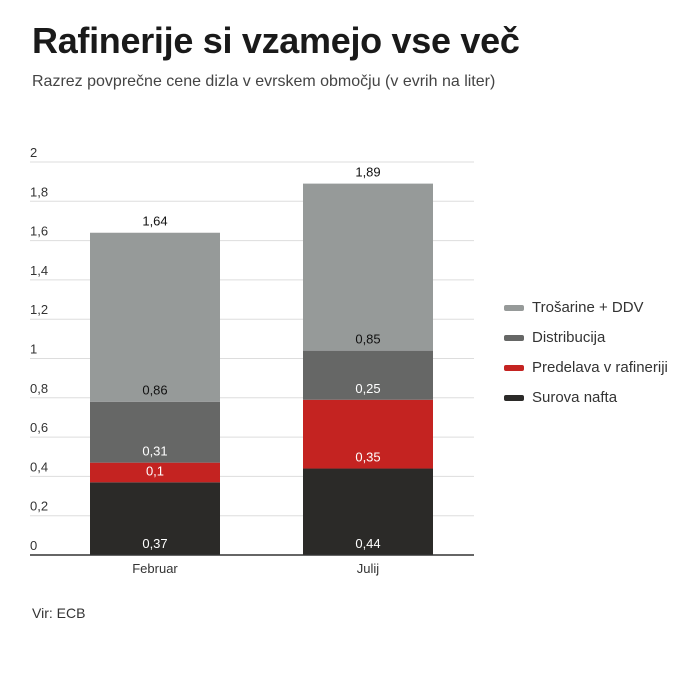 The width and height of the screenshot is (700, 700). Describe the element at coordinates (367, 388) in the screenshot. I see `data-label: 0,25` at that location.